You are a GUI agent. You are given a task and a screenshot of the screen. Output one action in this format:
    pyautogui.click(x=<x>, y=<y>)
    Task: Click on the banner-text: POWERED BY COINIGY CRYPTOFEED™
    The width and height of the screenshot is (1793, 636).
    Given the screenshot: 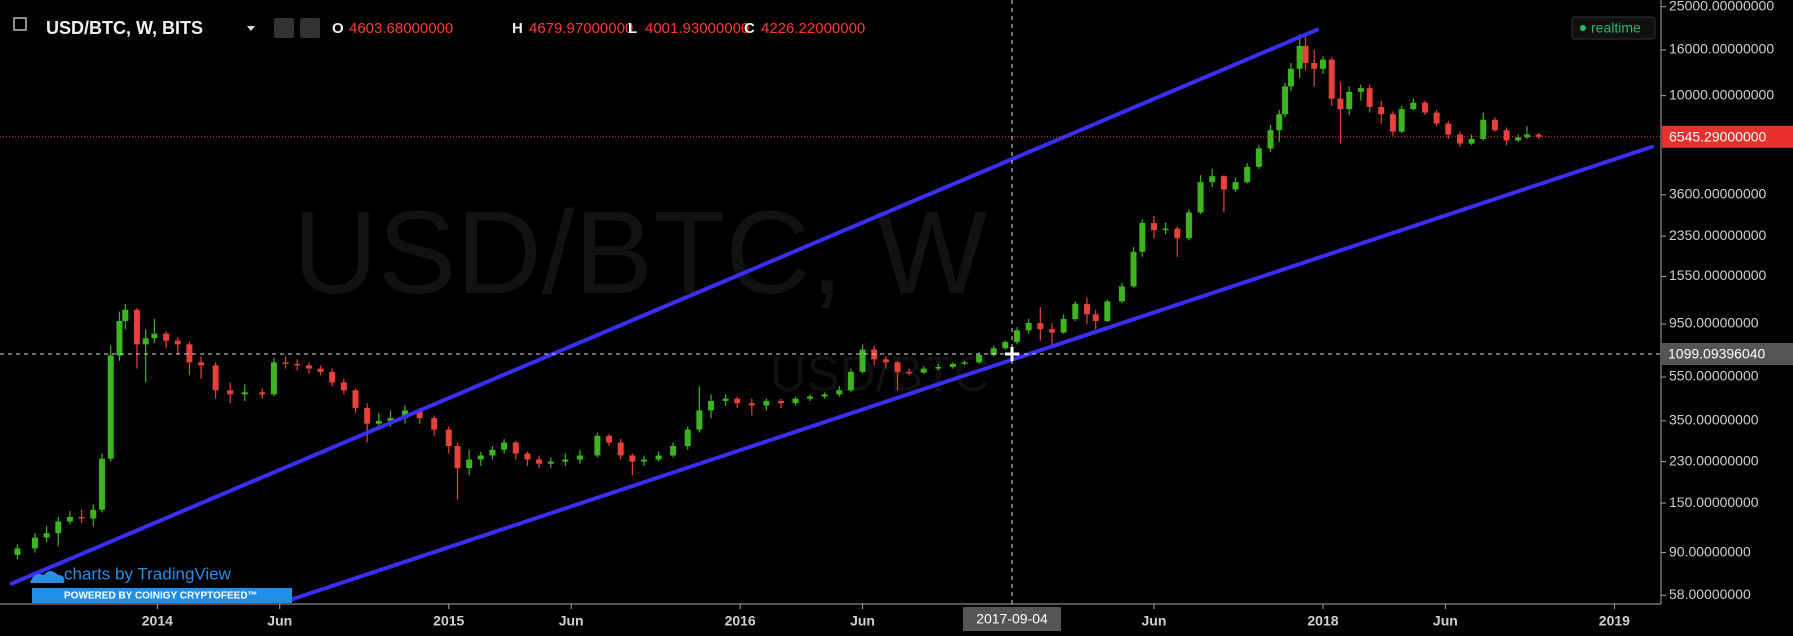 What is the action you would take?
    pyautogui.click(x=161, y=596)
    